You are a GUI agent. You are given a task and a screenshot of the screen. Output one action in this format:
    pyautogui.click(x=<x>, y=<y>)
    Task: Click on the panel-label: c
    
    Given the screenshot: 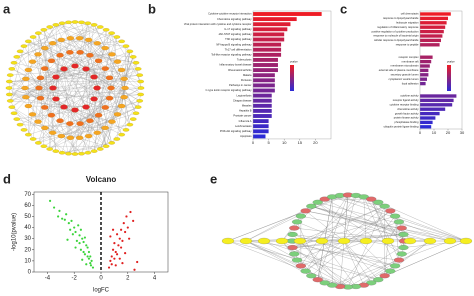 What is the action you would take?
    pyautogui.click(x=343, y=8)
    